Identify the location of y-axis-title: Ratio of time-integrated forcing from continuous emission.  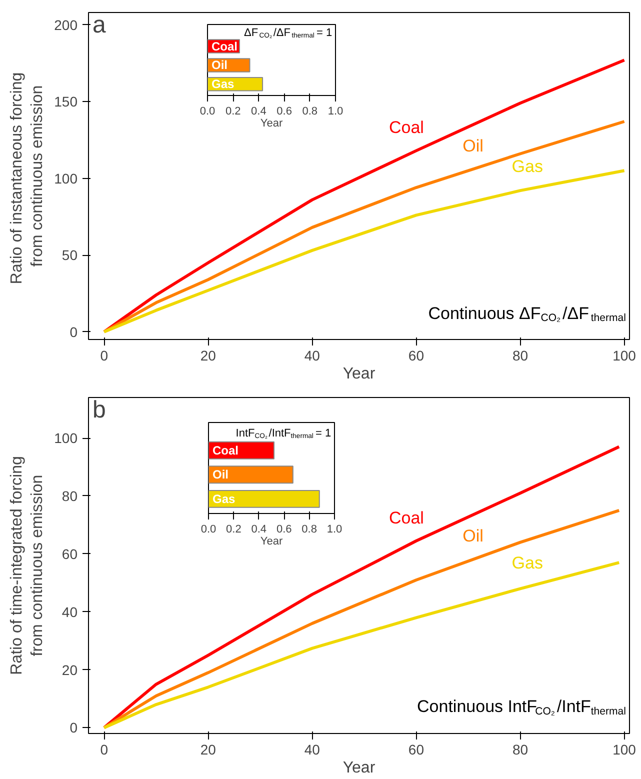
(27, 565).